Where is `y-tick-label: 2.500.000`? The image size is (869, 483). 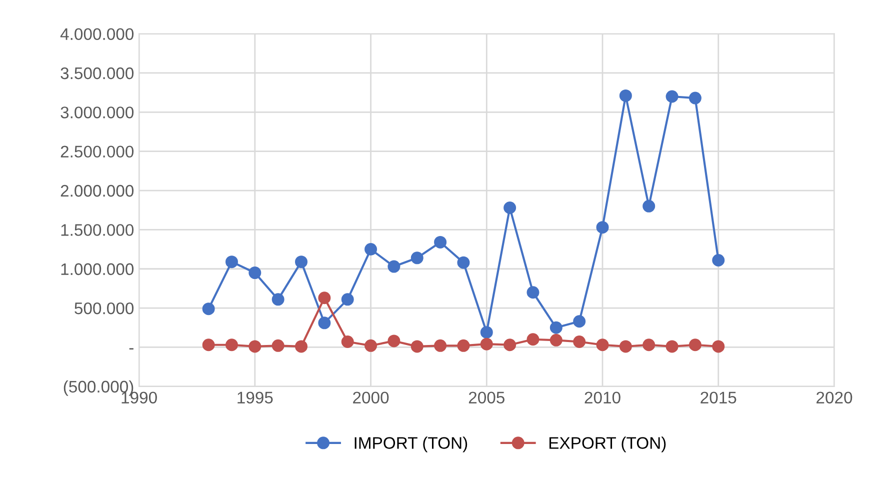
y-tick-label: 2.500.000 is located at coordinates (97, 152).